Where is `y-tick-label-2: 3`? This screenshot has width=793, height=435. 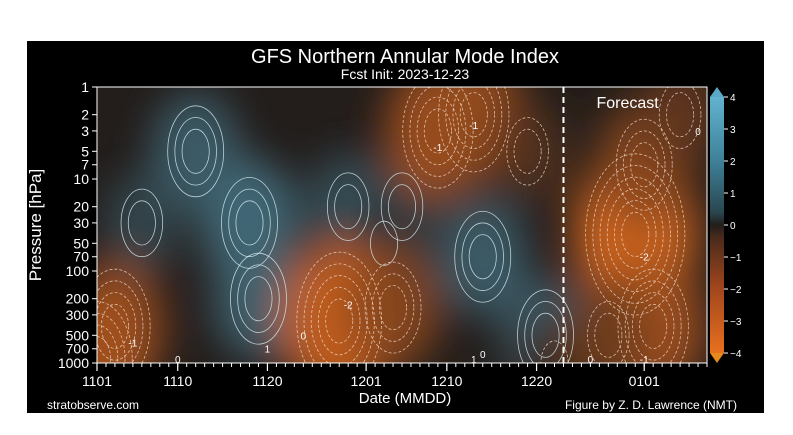
y-tick-label-2: 3 is located at coordinates (85, 131).